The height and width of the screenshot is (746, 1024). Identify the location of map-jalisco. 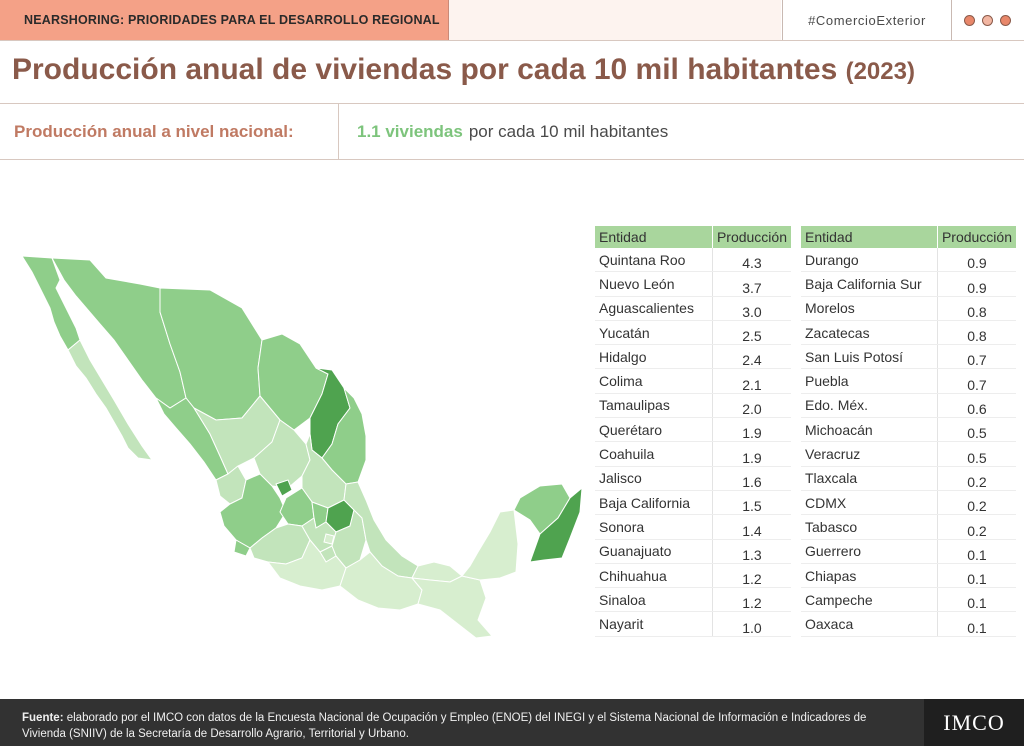
(253, 511).